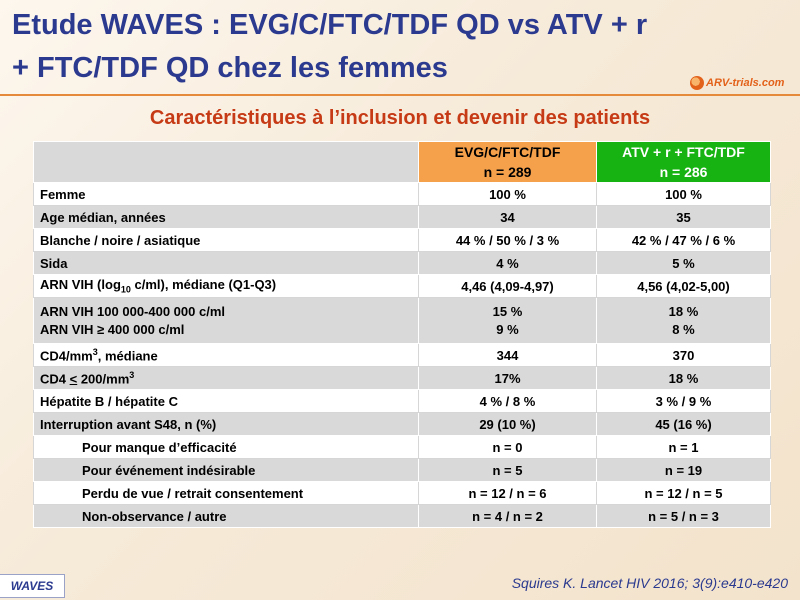 Image resolution: width=800 pixels, height=600 pixels. What do you see at coordinates (112, 329) in the screenshot?
I see `row-label-line-2: ARN VIH ≥ 400 000 c/ml` at bounding box center [112, 329].